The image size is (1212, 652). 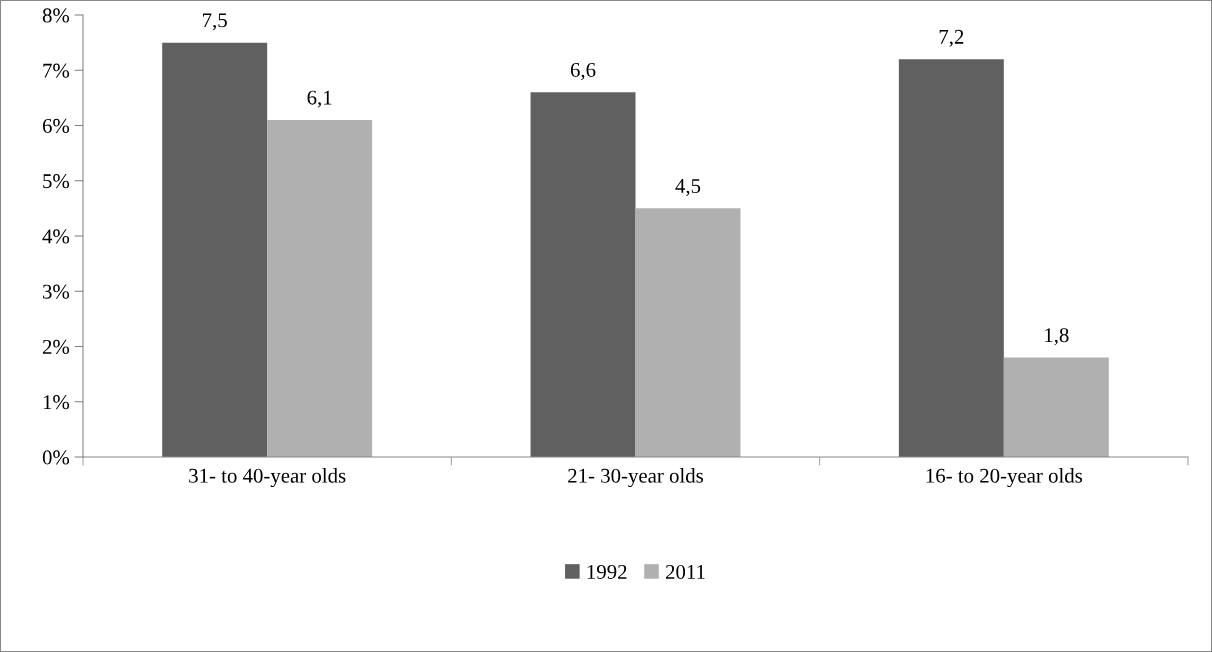 What do you see at coordinates (56, 125) in the screenshot?
I see `y-tick-label: 6%` at bounding box center [56, 125].